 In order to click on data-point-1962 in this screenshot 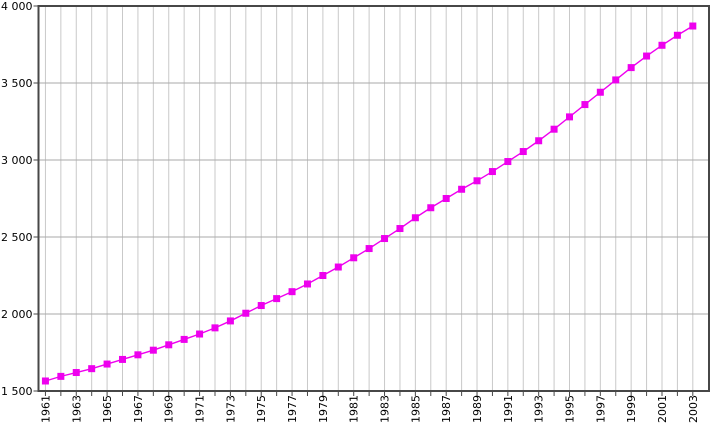, I will do `click(61, 376)`.